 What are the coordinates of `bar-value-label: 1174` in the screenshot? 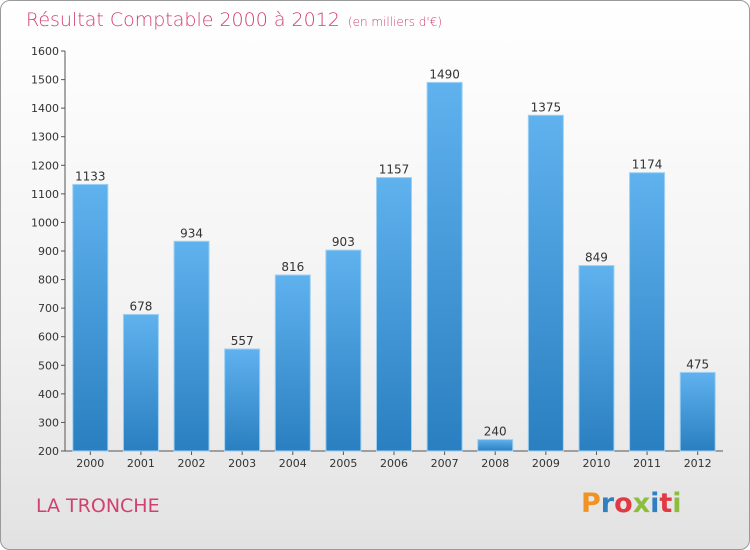 It's located at (647, 165).